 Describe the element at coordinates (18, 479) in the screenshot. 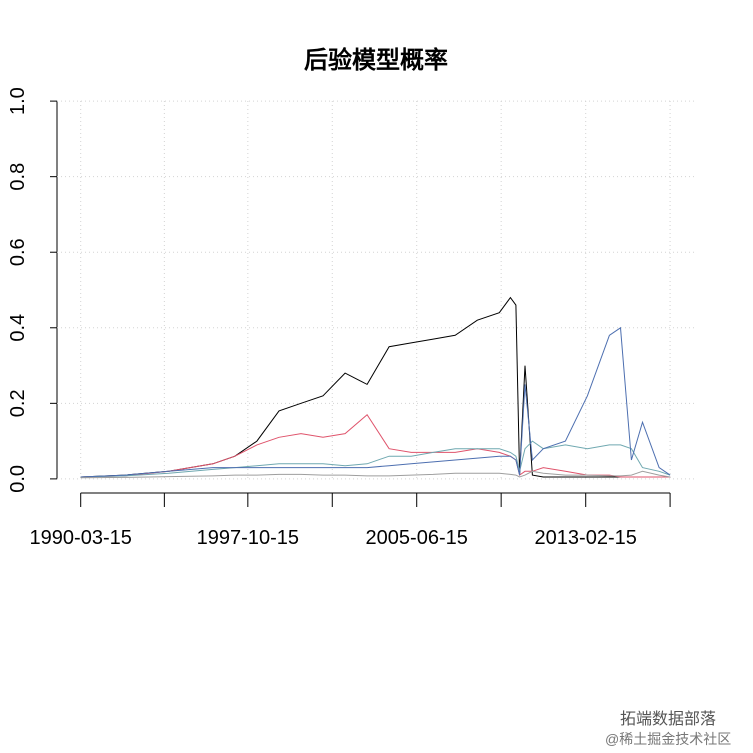

I see `y-tick-label: 0.0` at that location.